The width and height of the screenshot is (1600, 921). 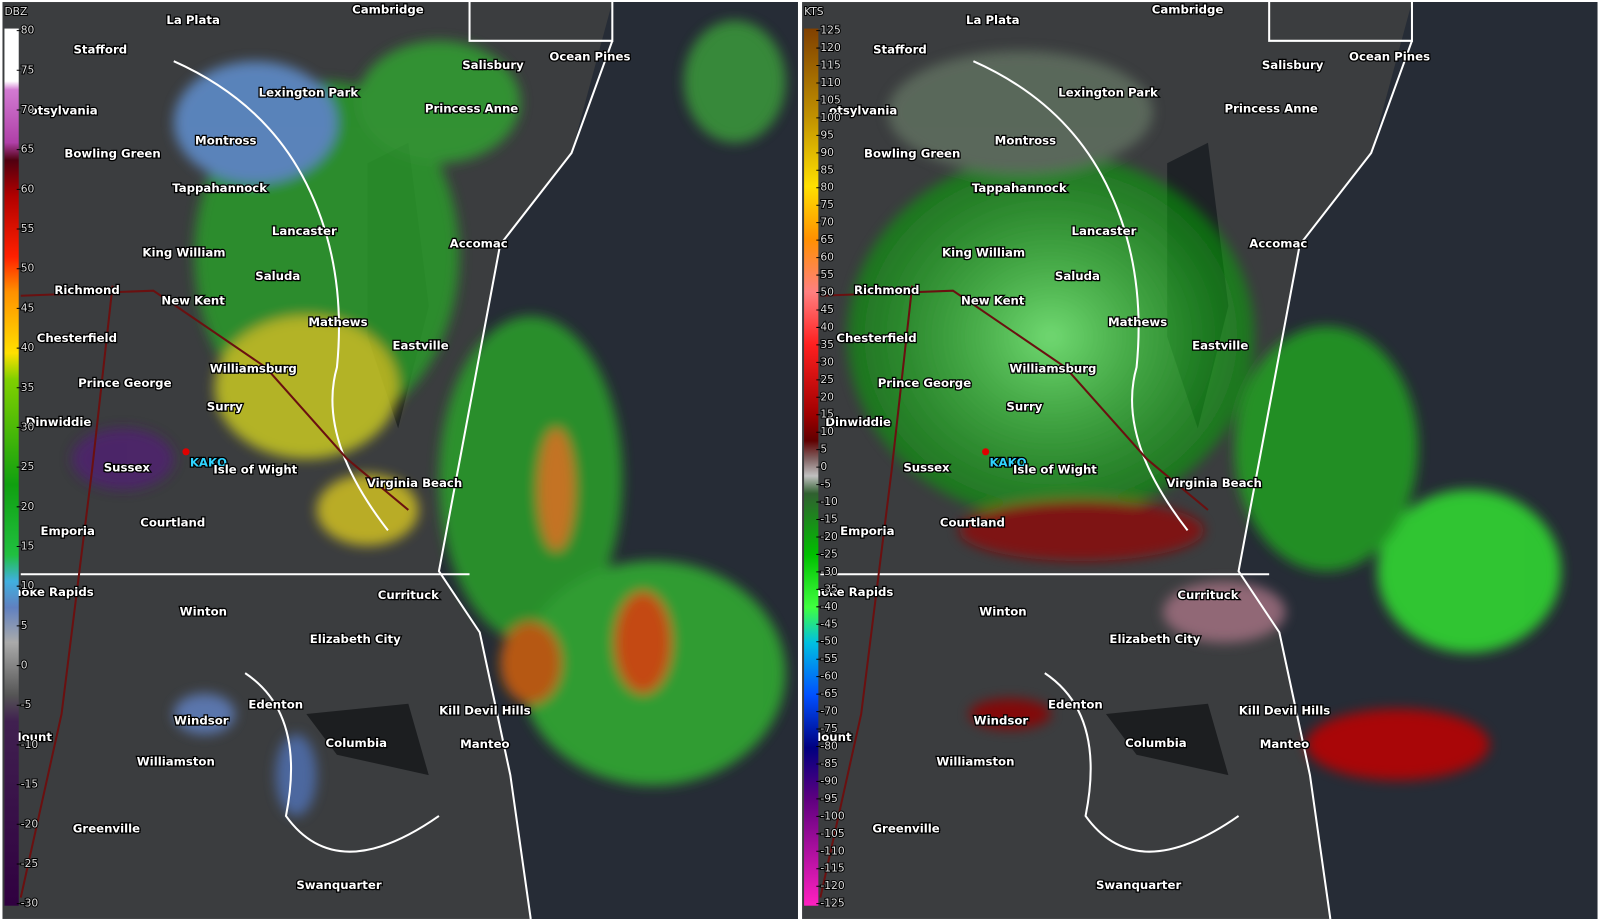 What do you see at coordinates (589, 57) in the screenshot?
I see `place-label: Ocean Pines` at bounding box center [589, 57].